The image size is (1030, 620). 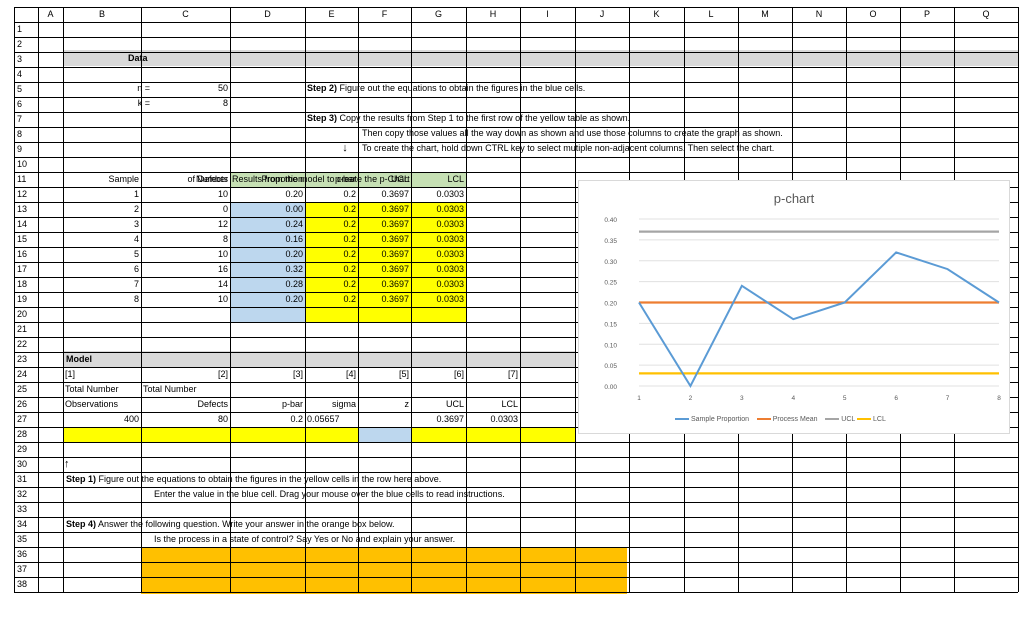 I want to click on row-header-28: 28, so click(x=22, y=434).